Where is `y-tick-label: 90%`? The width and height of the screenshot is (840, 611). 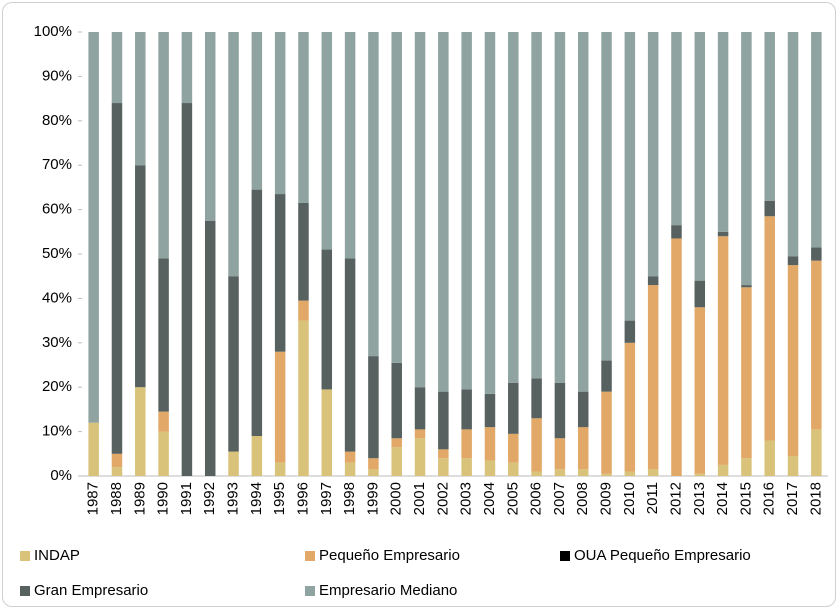 y-tick-label: 90% is located at coordinates (57, 75).